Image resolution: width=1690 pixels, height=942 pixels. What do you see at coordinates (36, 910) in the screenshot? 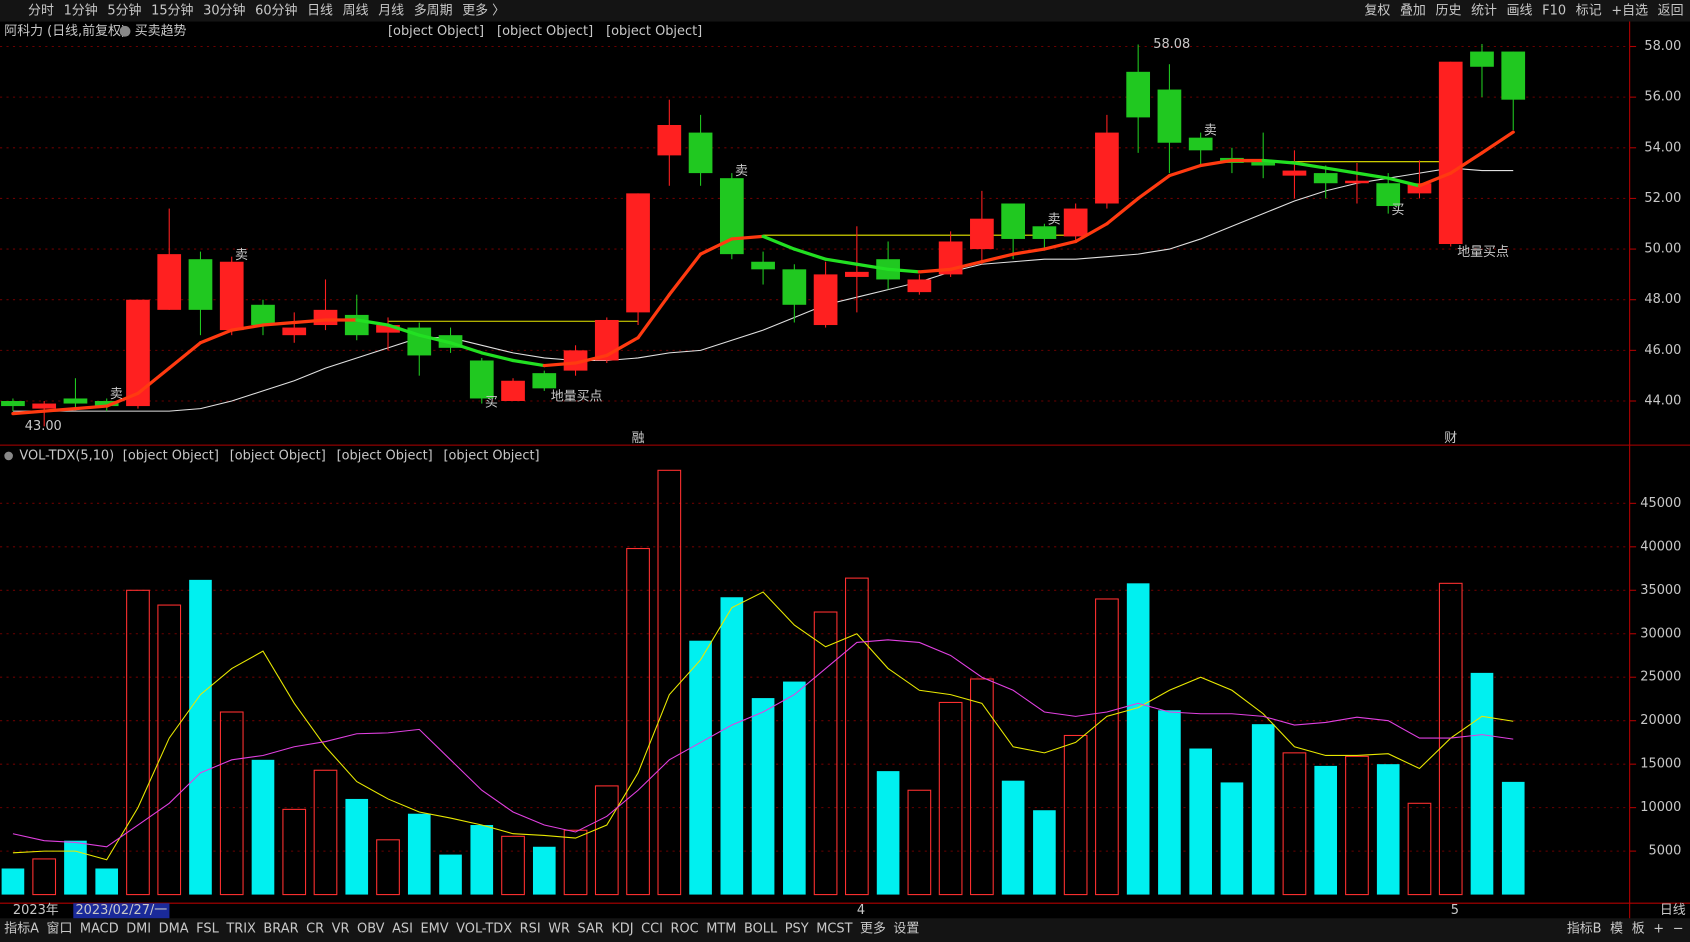
I see `date-label: 2023年` at bounding box center [36, 910].